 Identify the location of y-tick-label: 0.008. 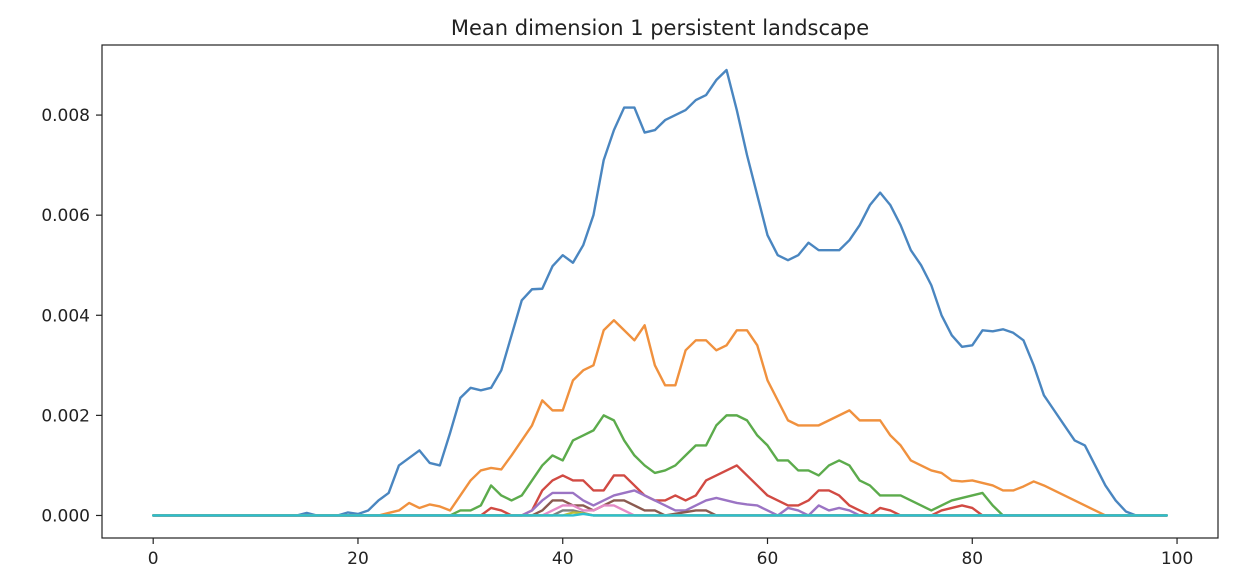
(65, 116).